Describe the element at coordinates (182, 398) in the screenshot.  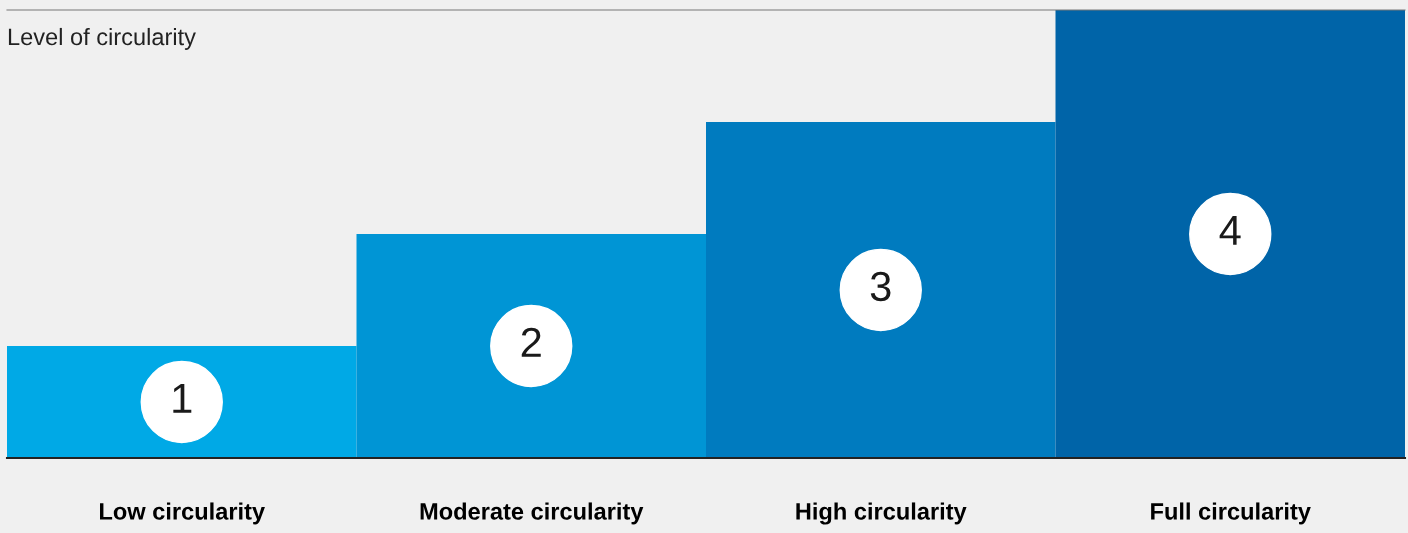
I see `annotation: 1` at that location.